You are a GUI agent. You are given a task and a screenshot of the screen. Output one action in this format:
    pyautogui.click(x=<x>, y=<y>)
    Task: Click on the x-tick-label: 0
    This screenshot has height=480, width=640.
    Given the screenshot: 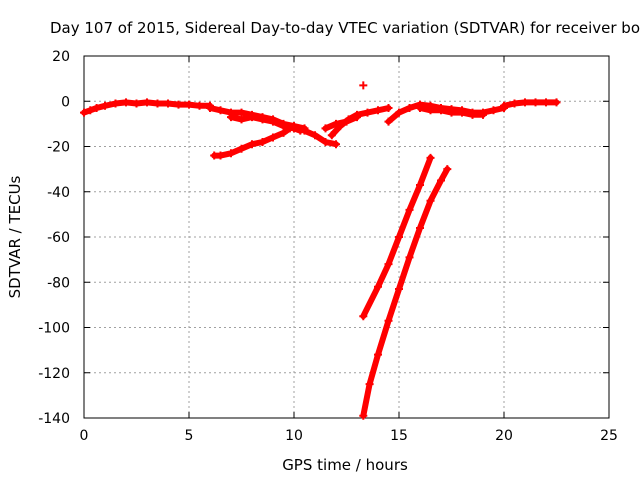 What is the action you would take?
    pyautogui.click(x=84, y=436)
    